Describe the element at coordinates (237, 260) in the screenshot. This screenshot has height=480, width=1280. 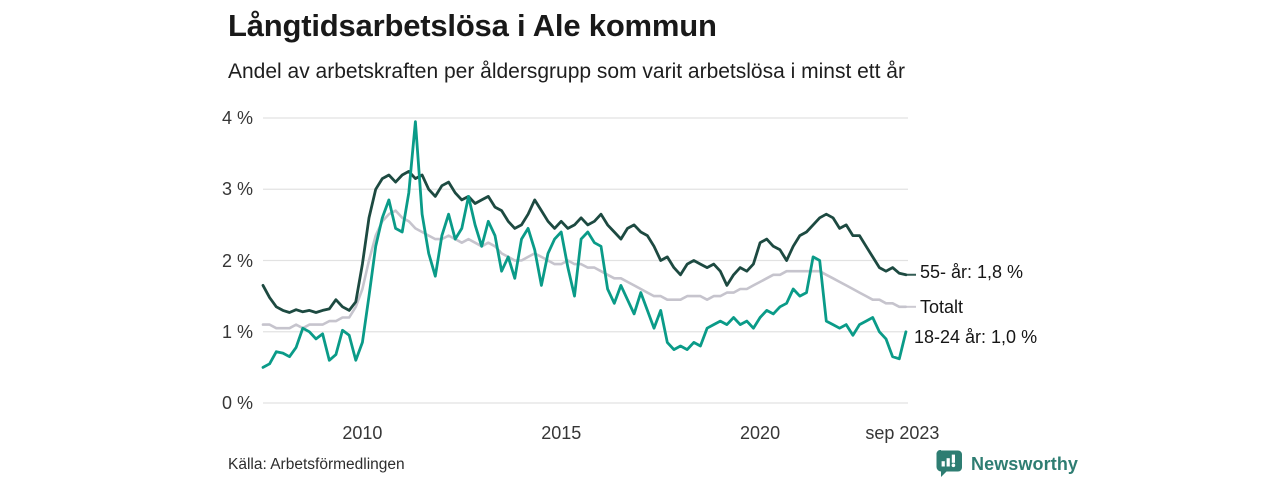
I see `y-axis-tick-label: 2 %` at that location.